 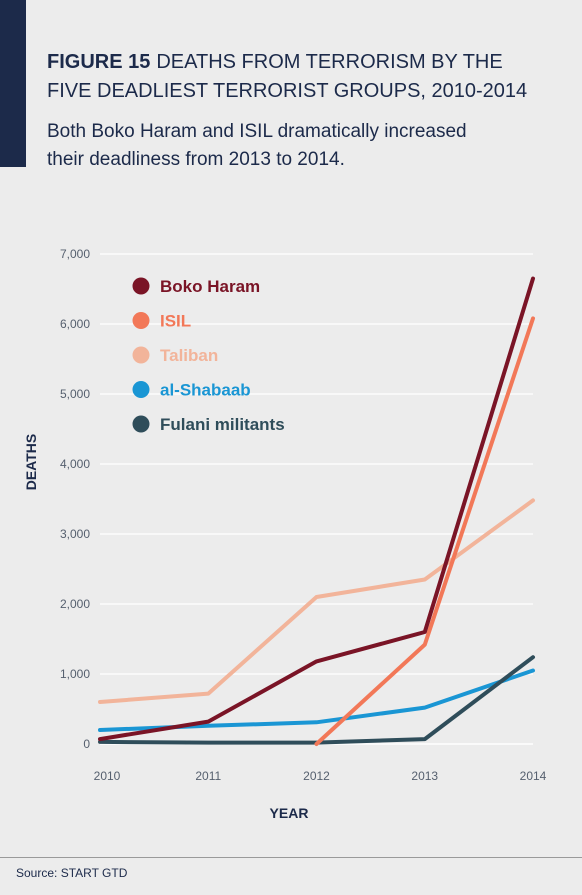 I want to click on heading-line-1: FIGURE 15 DEATHS FROM TERRORISM BY THE, so click(x=307, y=62).